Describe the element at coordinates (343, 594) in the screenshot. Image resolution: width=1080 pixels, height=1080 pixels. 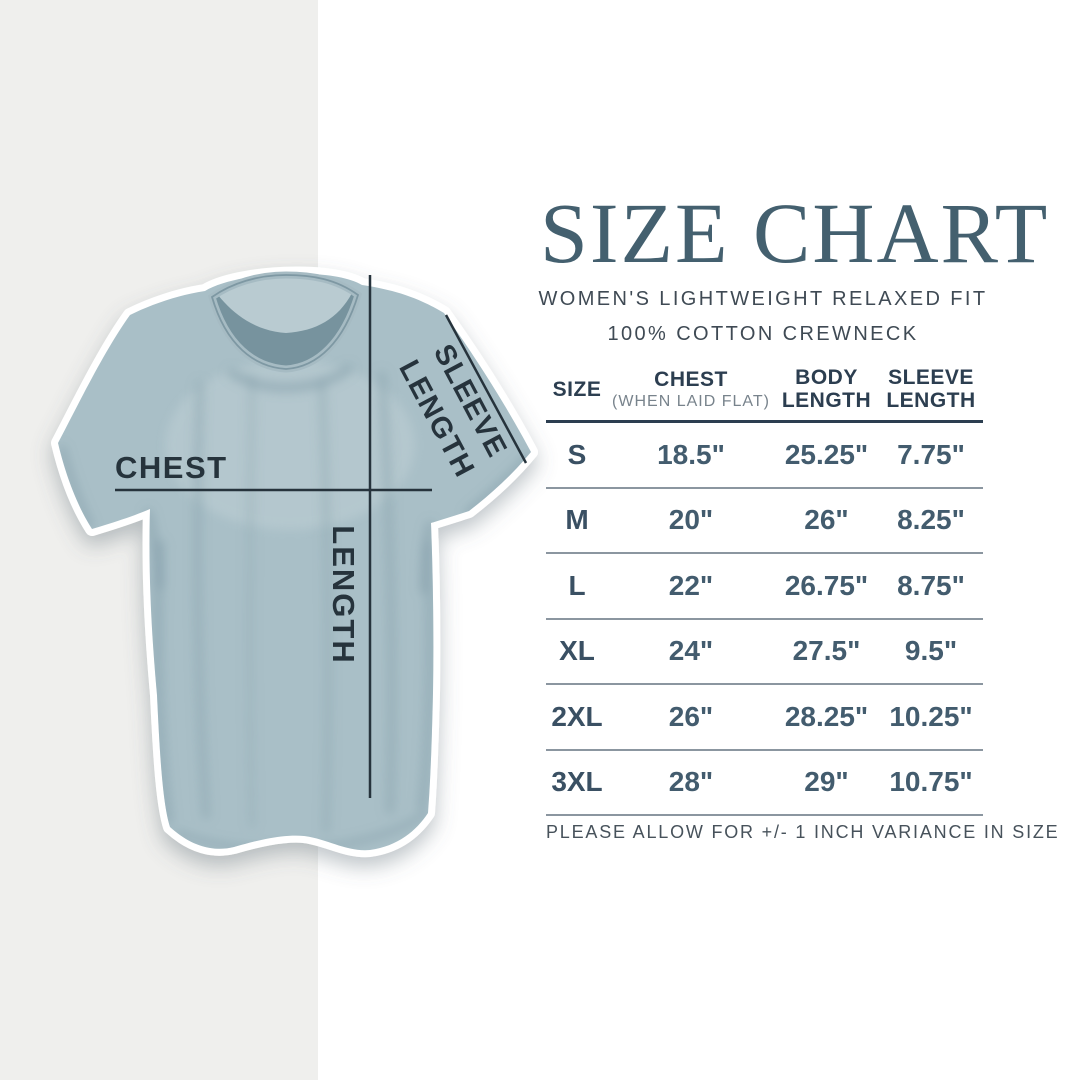
I see `length-label: LENGTH` at that location.